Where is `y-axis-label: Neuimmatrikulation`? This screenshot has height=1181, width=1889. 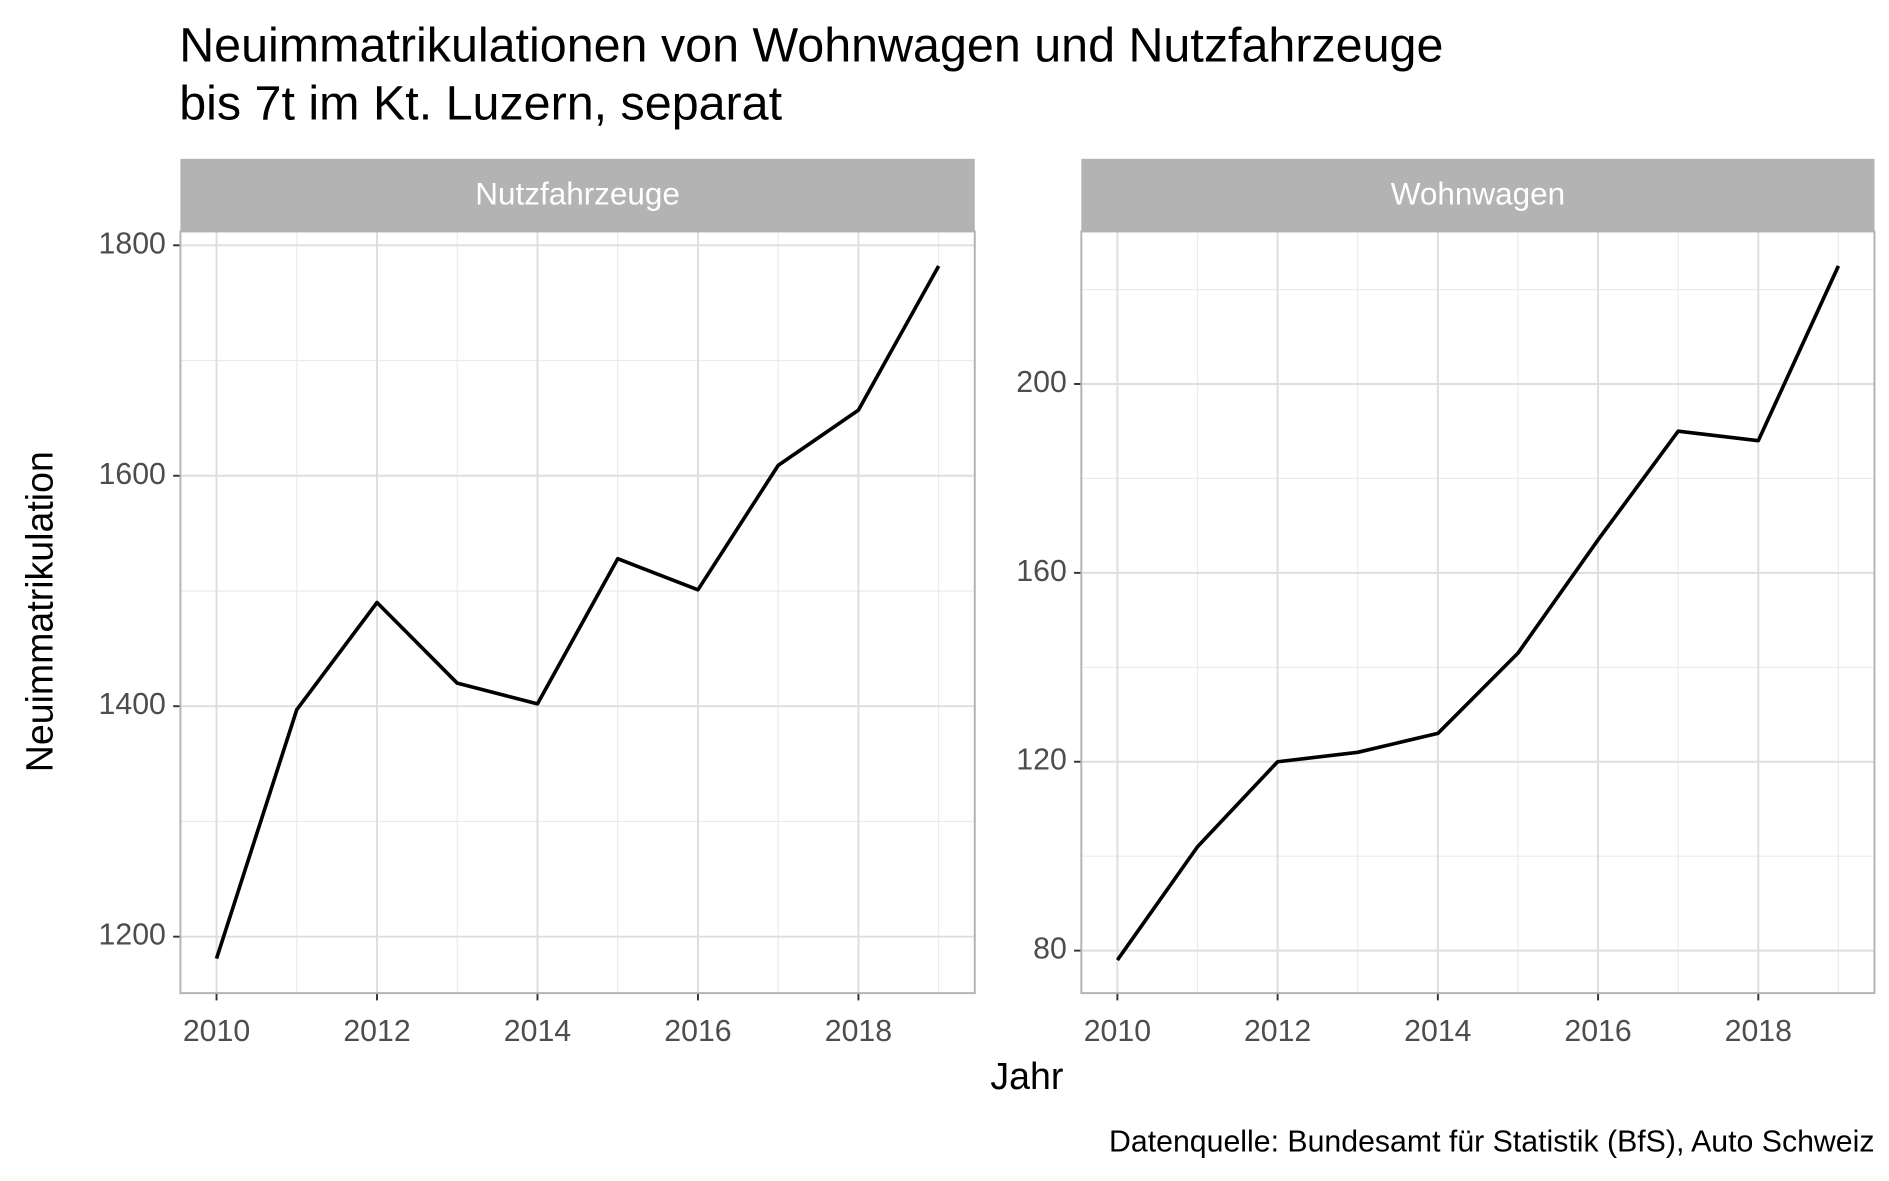
y-axis-label: Neuimmatrikulation is located at coordinates (39, 611).